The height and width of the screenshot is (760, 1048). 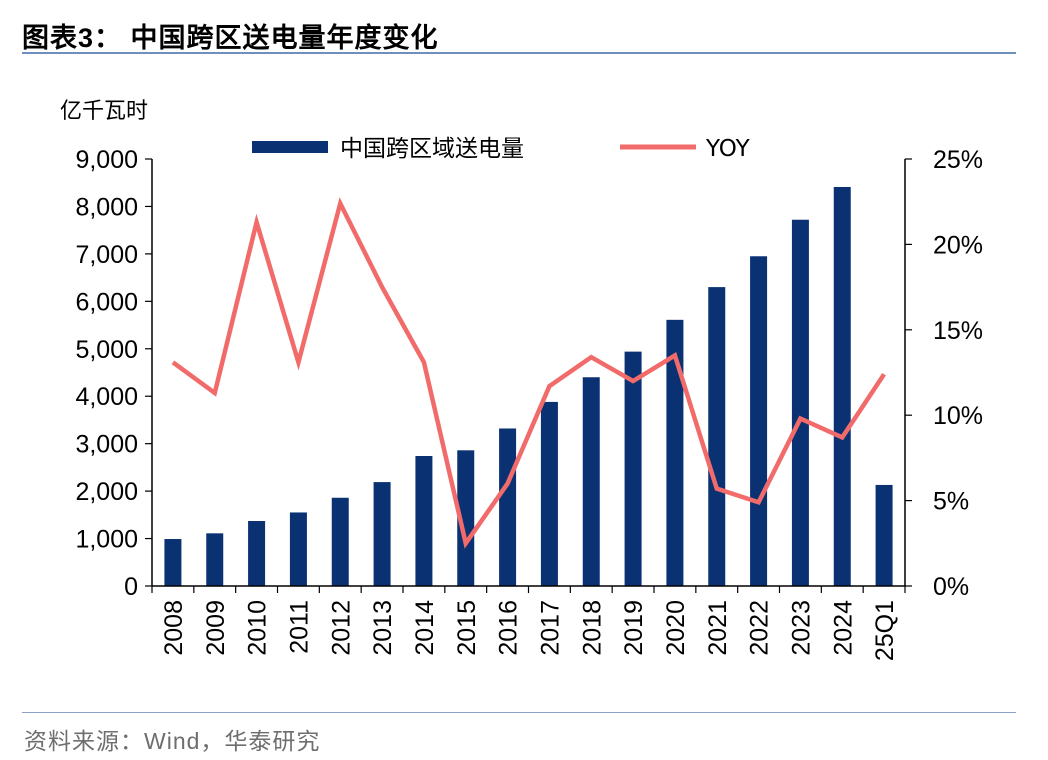 What do you see at coordinates (432, 149) in the screenshot?
I see `legend-bar-label: 中国跨区域送电量` at bounding box center [432, 149].